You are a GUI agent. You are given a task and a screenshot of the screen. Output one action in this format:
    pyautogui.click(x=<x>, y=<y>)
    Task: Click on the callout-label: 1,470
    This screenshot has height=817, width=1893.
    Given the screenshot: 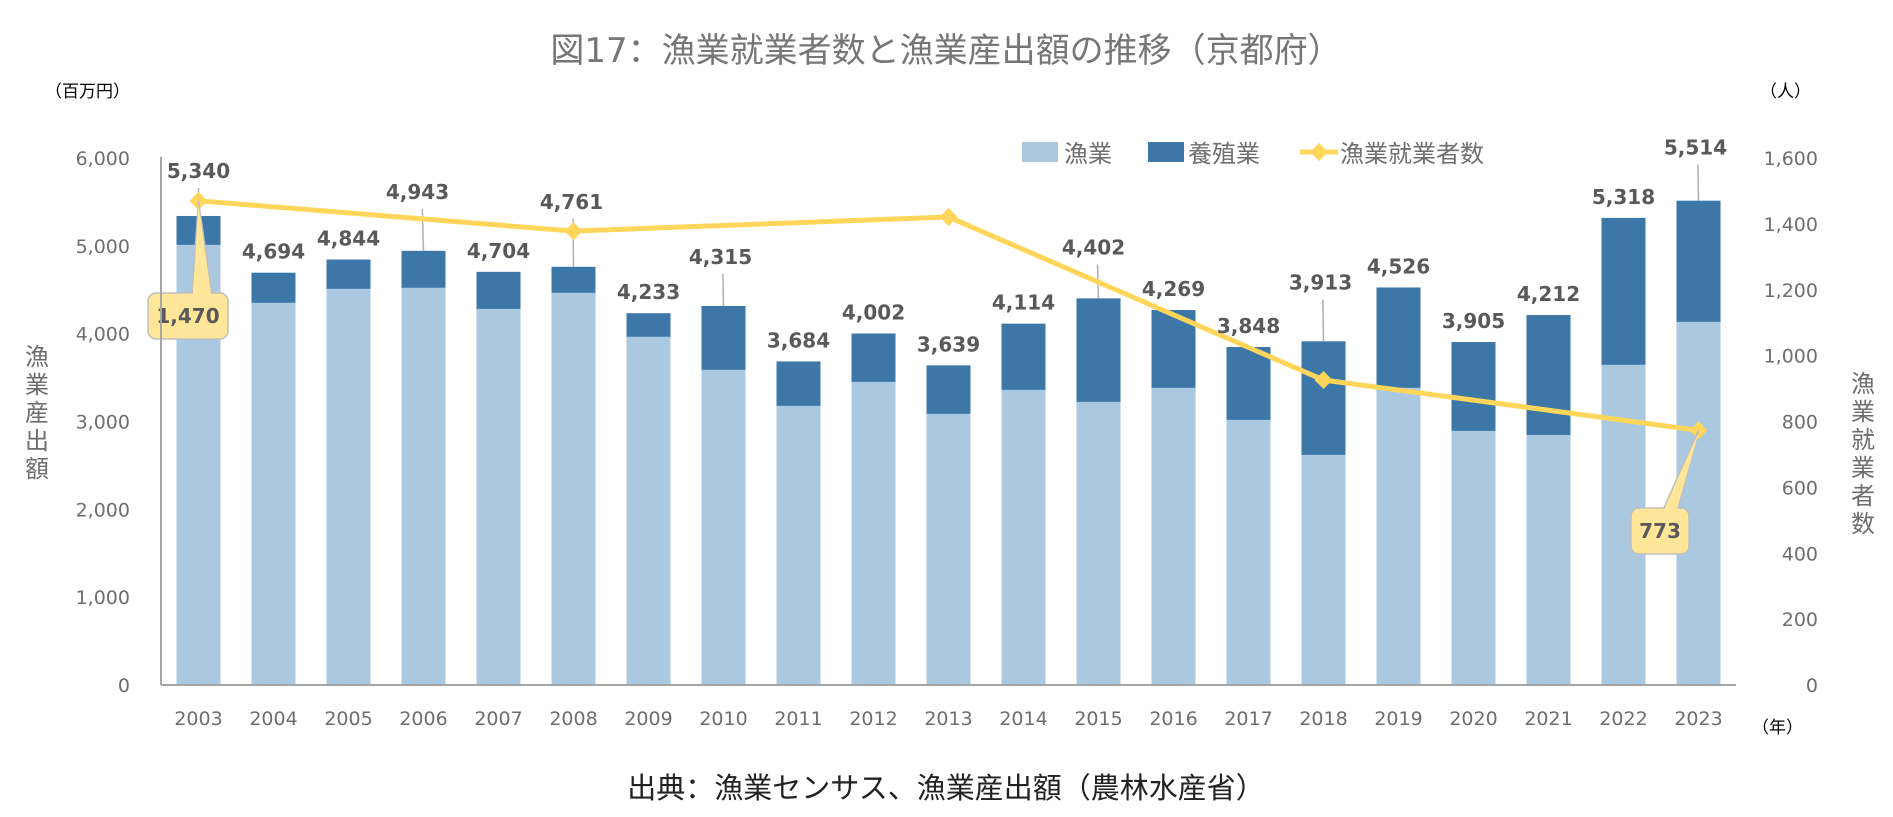 What is the action you would take?
    pyautogui.click(x=187, y=316)
    